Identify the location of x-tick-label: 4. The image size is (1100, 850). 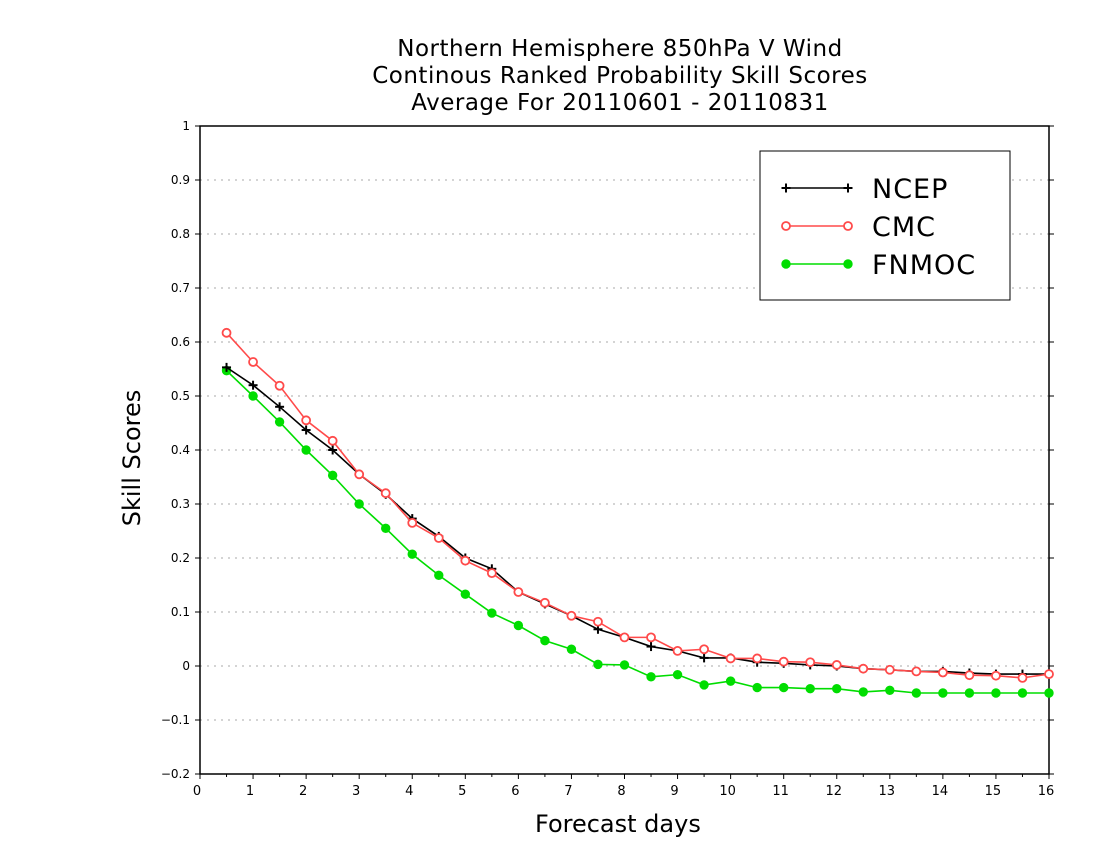
(409, 791).